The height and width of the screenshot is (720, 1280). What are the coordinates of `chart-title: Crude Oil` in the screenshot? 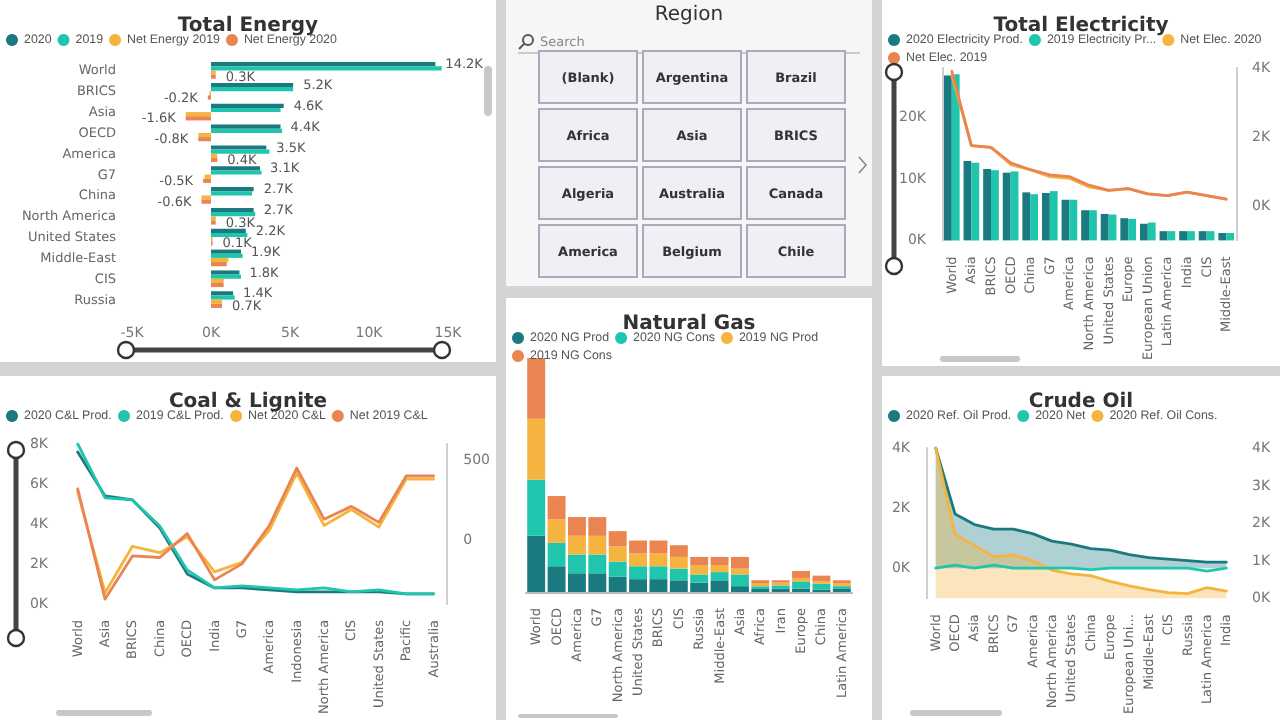 It's located at (1081, 402).